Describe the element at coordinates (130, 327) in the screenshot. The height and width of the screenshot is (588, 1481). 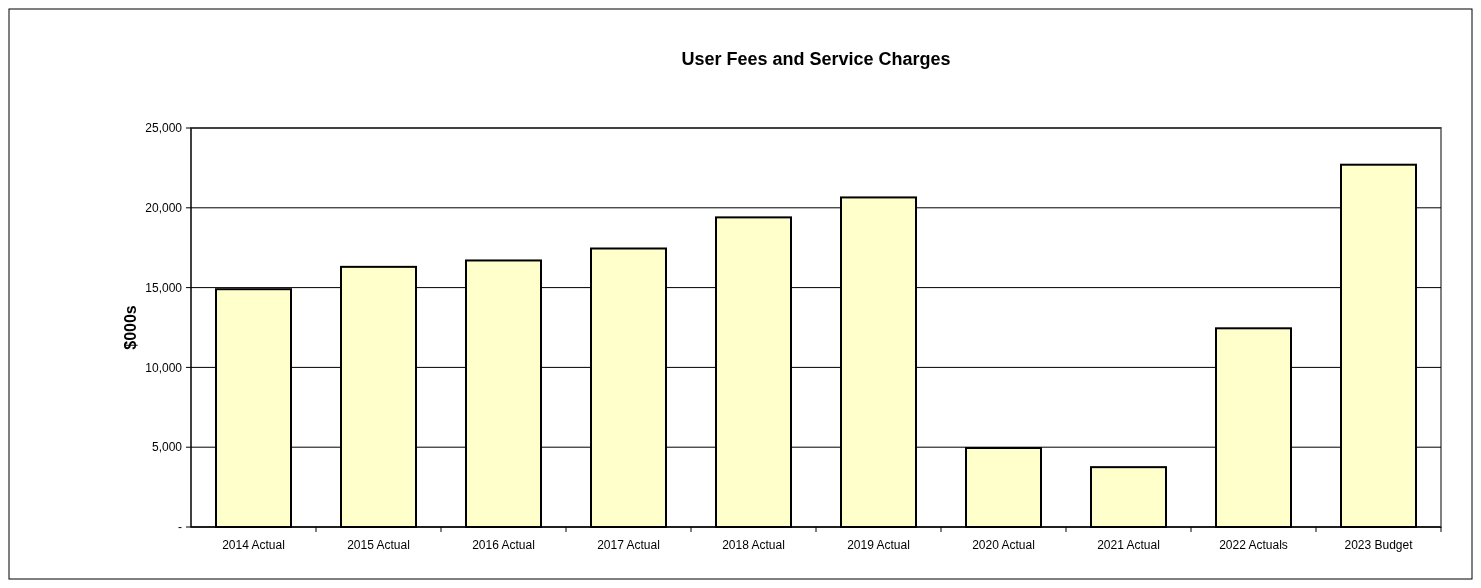
I see `y-axis-title: $000s` at that location.